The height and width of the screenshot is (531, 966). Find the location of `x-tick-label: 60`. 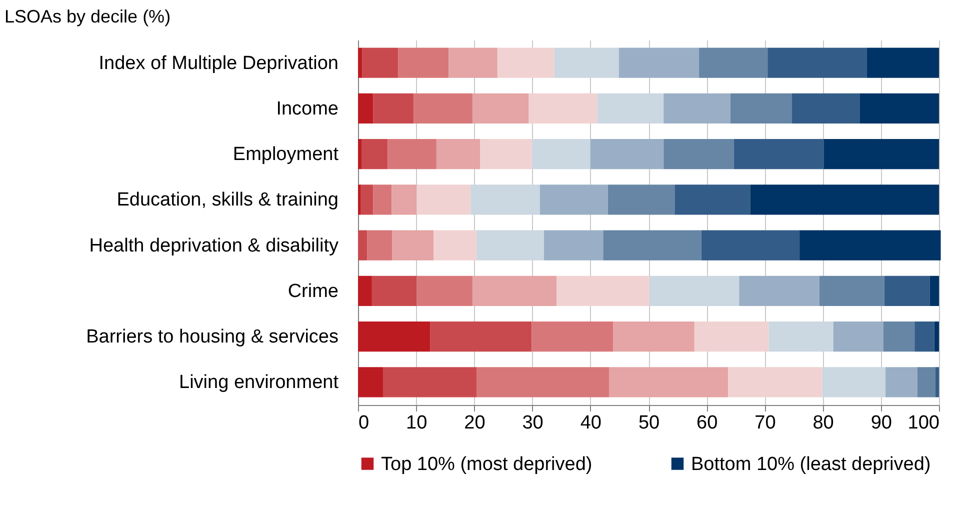

x-tick-label: 60 is located at coordinates (707, 423).